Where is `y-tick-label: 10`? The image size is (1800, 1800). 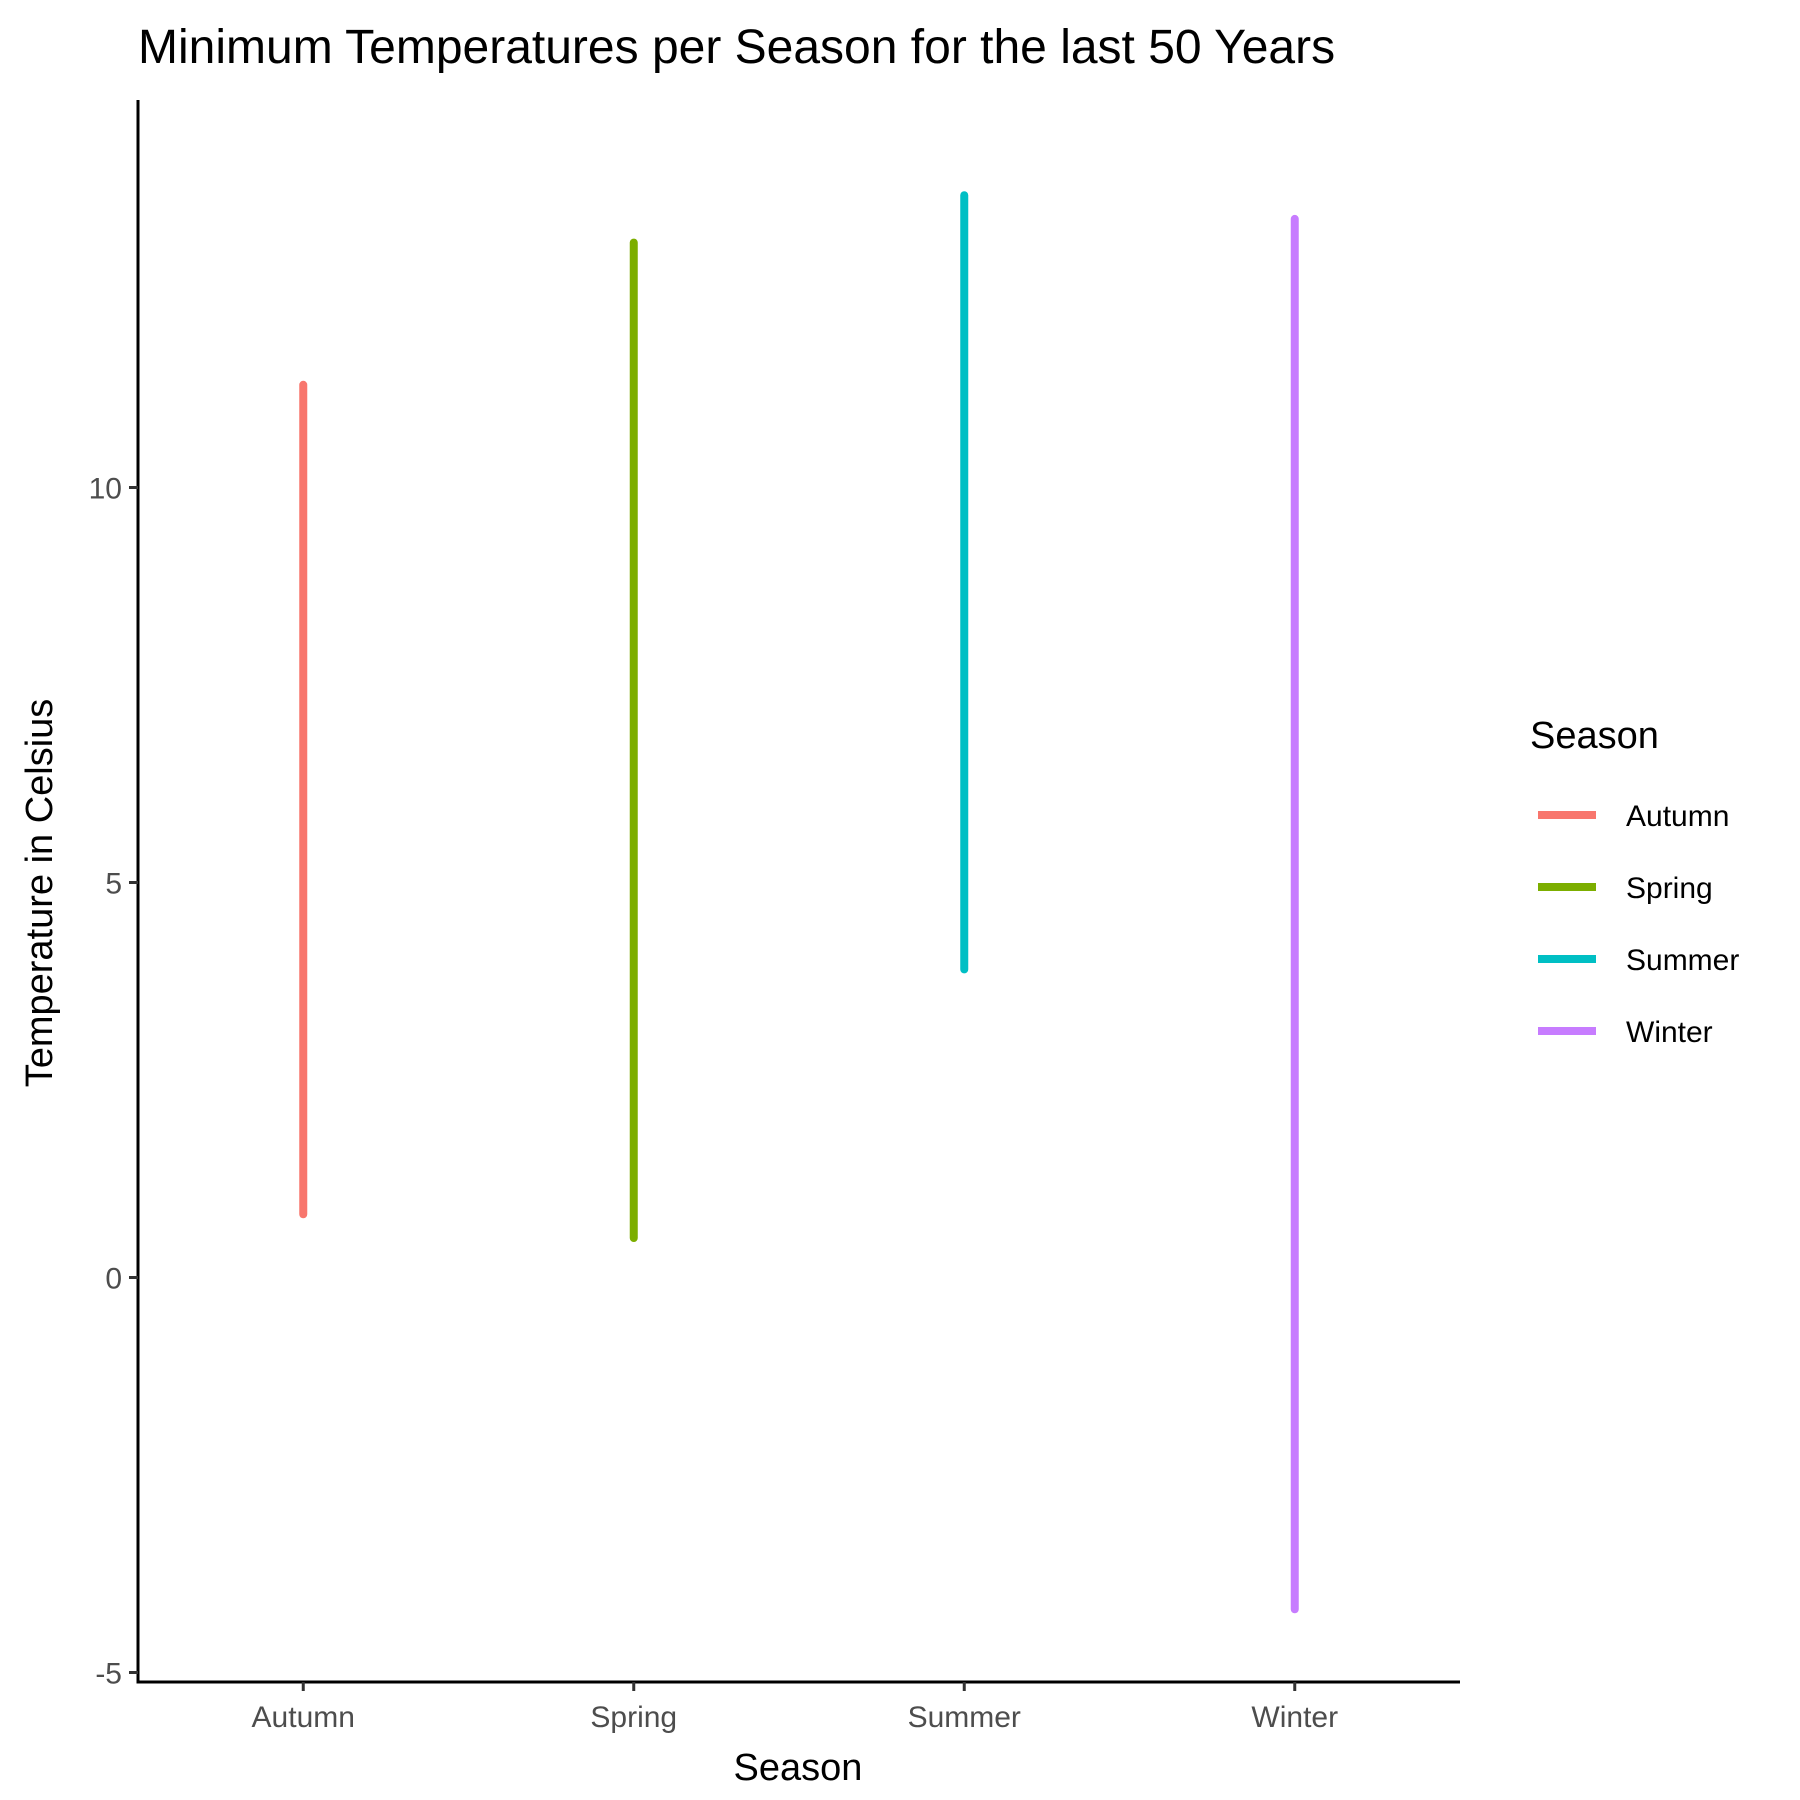 y-tick-label: 10 is located at coordinates (105, 489).